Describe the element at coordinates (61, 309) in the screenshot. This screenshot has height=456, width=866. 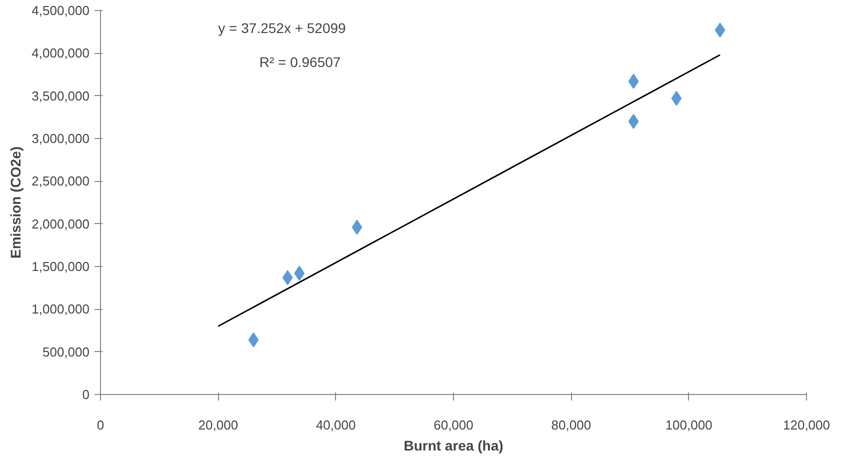
I see `y-tick-label: 1,000,000` at that location.